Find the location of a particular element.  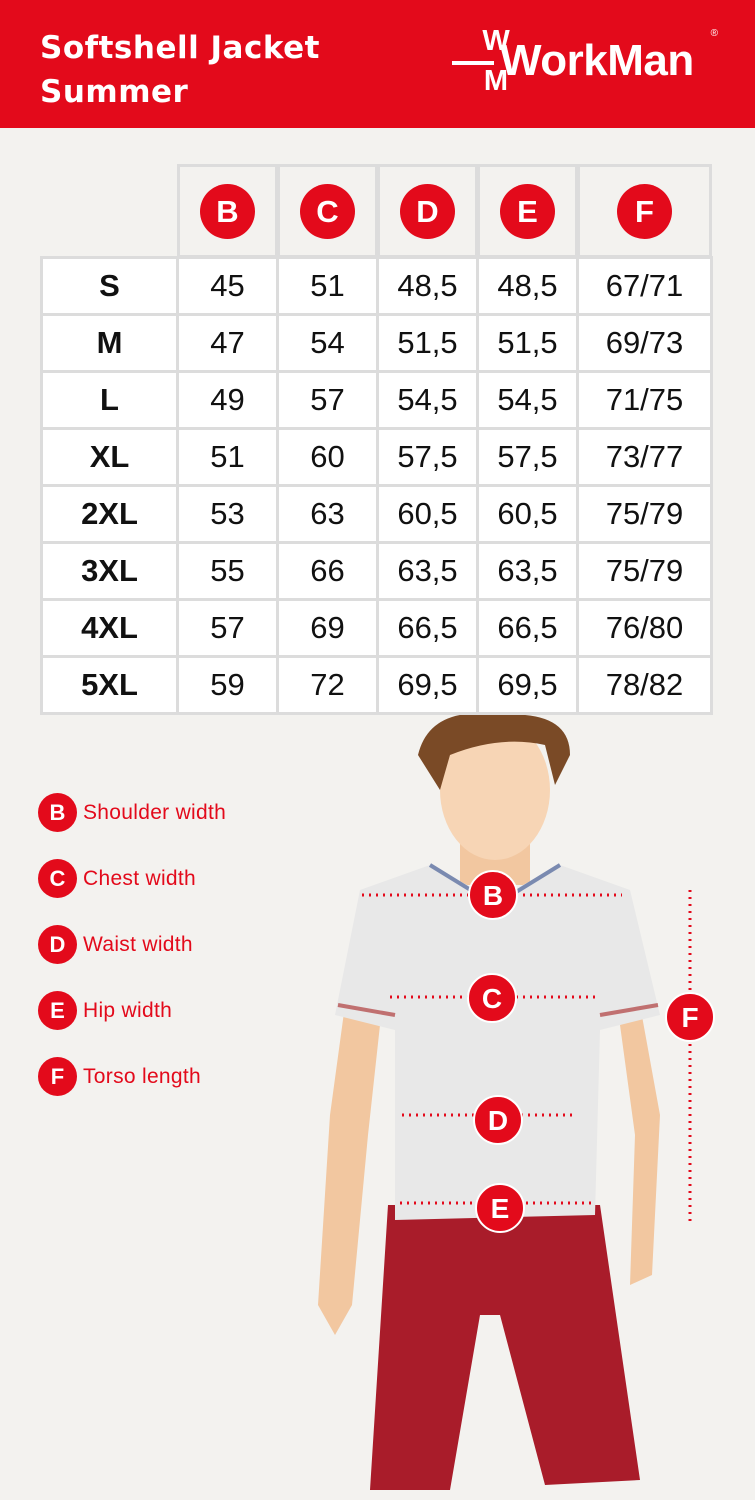

workman-logo: W M WorkMan ® is located at coordinates (585, 62).